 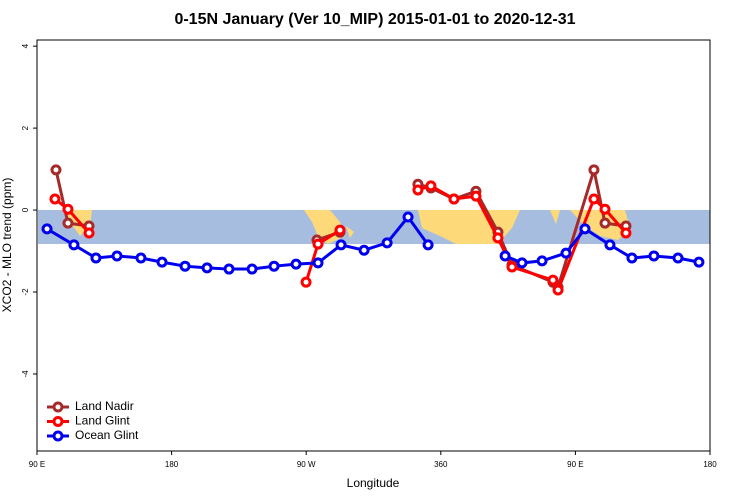 What do you see at coordinates (107, 435) in the screenshot?
I see `legend-label: Ocean Glint` at bounding box center [107, 435].